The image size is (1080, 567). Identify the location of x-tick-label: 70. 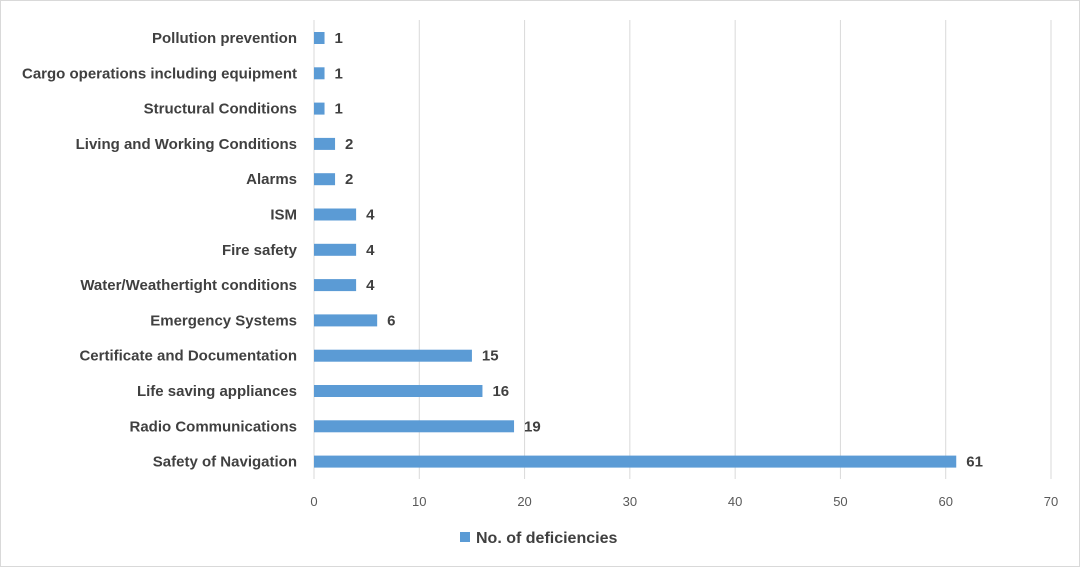
(1051, 501).